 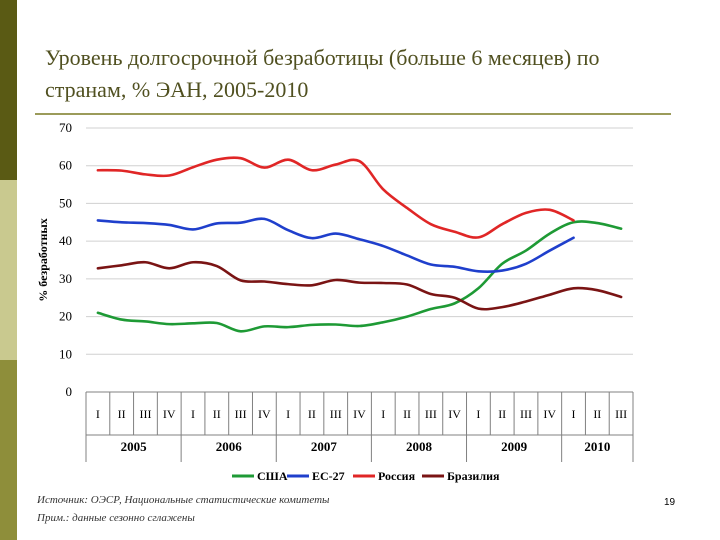 I want to click on year-label: 2006, so click(x=229, y=446).